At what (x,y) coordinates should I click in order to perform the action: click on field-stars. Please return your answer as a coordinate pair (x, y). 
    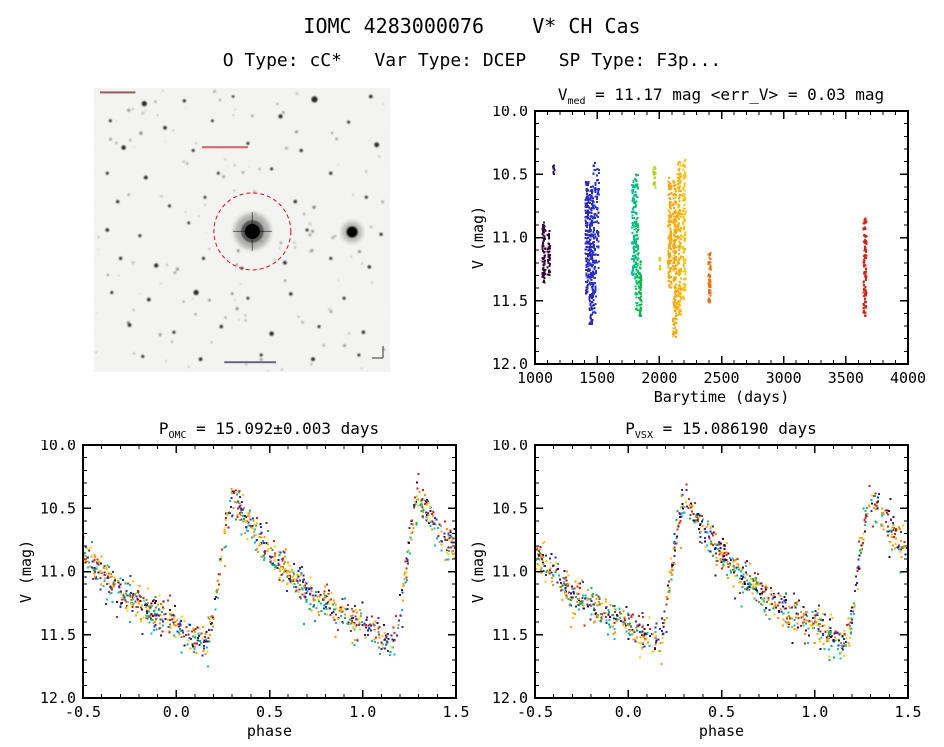
    Looking at the image, I should click on (244, 228).